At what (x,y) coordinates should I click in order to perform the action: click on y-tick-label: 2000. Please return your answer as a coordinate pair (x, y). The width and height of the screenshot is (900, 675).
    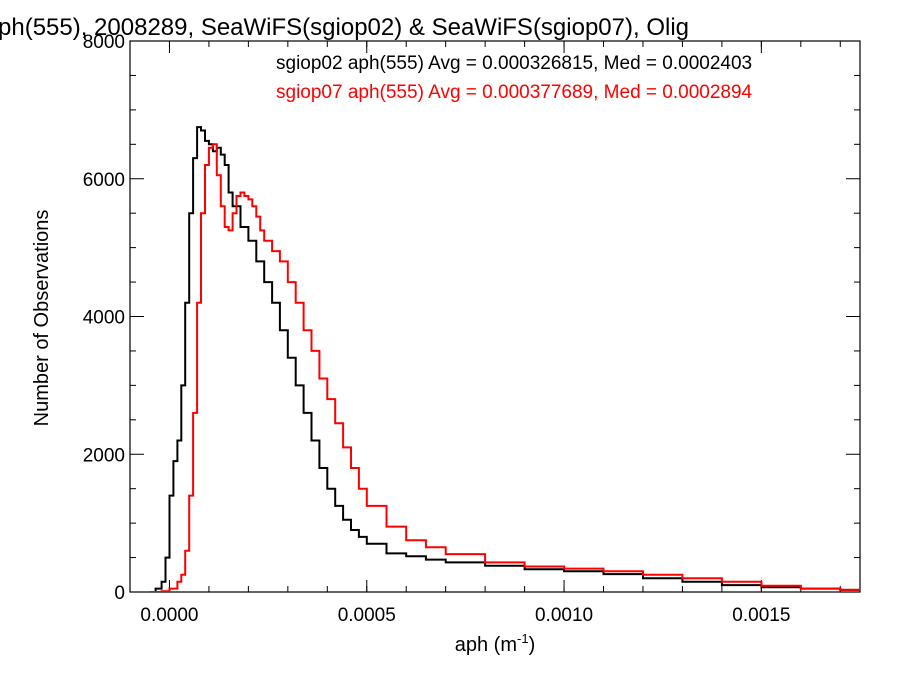
    Looking at the image, I should click on (104, 455).